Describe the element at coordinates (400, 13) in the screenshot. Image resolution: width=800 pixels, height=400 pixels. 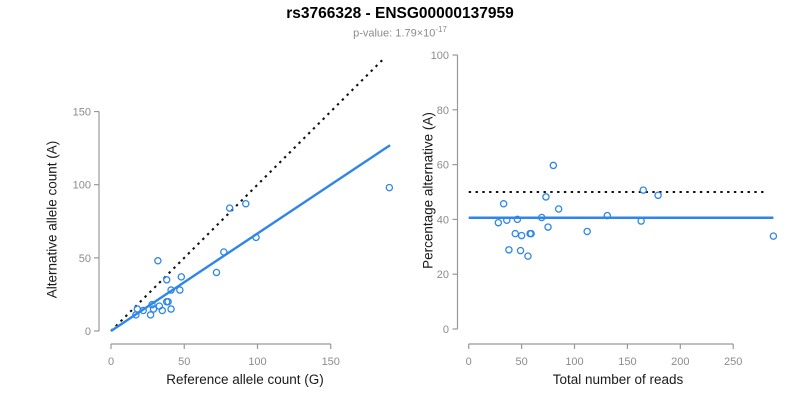
I see `figure-title: rs3766328 - ENSG00000137959` at that location.